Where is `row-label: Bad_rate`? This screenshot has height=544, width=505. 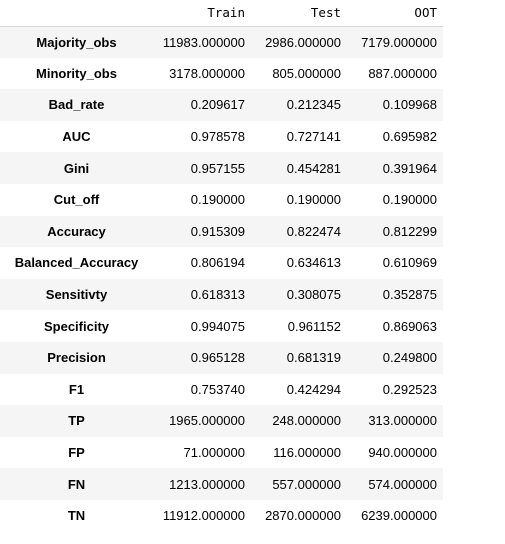
row-label: Bad_rate is located at coordinates (76, 105).